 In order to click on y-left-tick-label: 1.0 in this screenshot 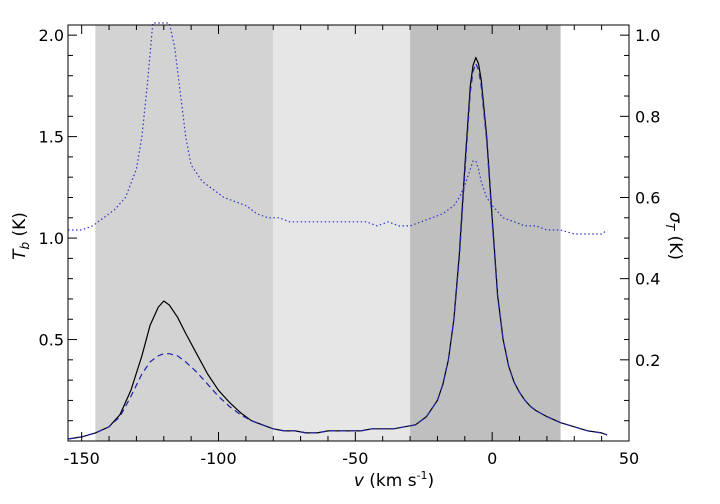, I will do `click(51, 238)`.